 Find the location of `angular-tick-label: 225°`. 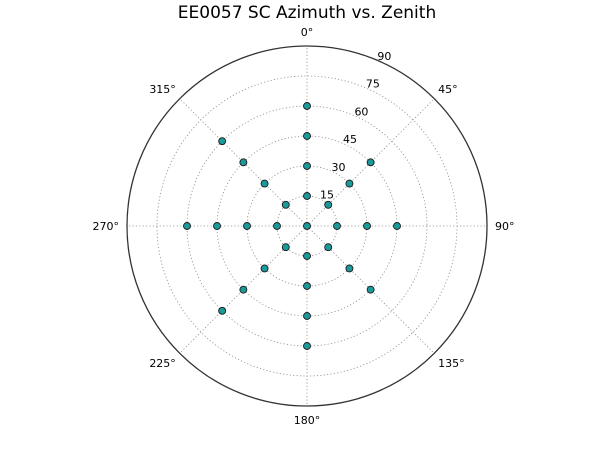

angular-tick-label: 225° is located at coordinates (162, 363).